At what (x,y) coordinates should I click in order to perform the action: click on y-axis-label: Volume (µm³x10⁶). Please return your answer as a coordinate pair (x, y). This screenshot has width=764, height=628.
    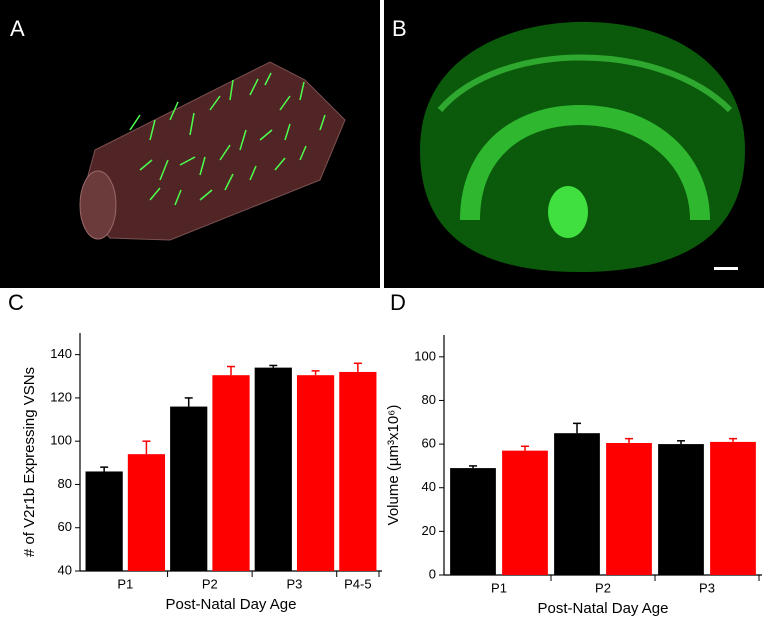
    Looking at the image, I should click on (393, 465).